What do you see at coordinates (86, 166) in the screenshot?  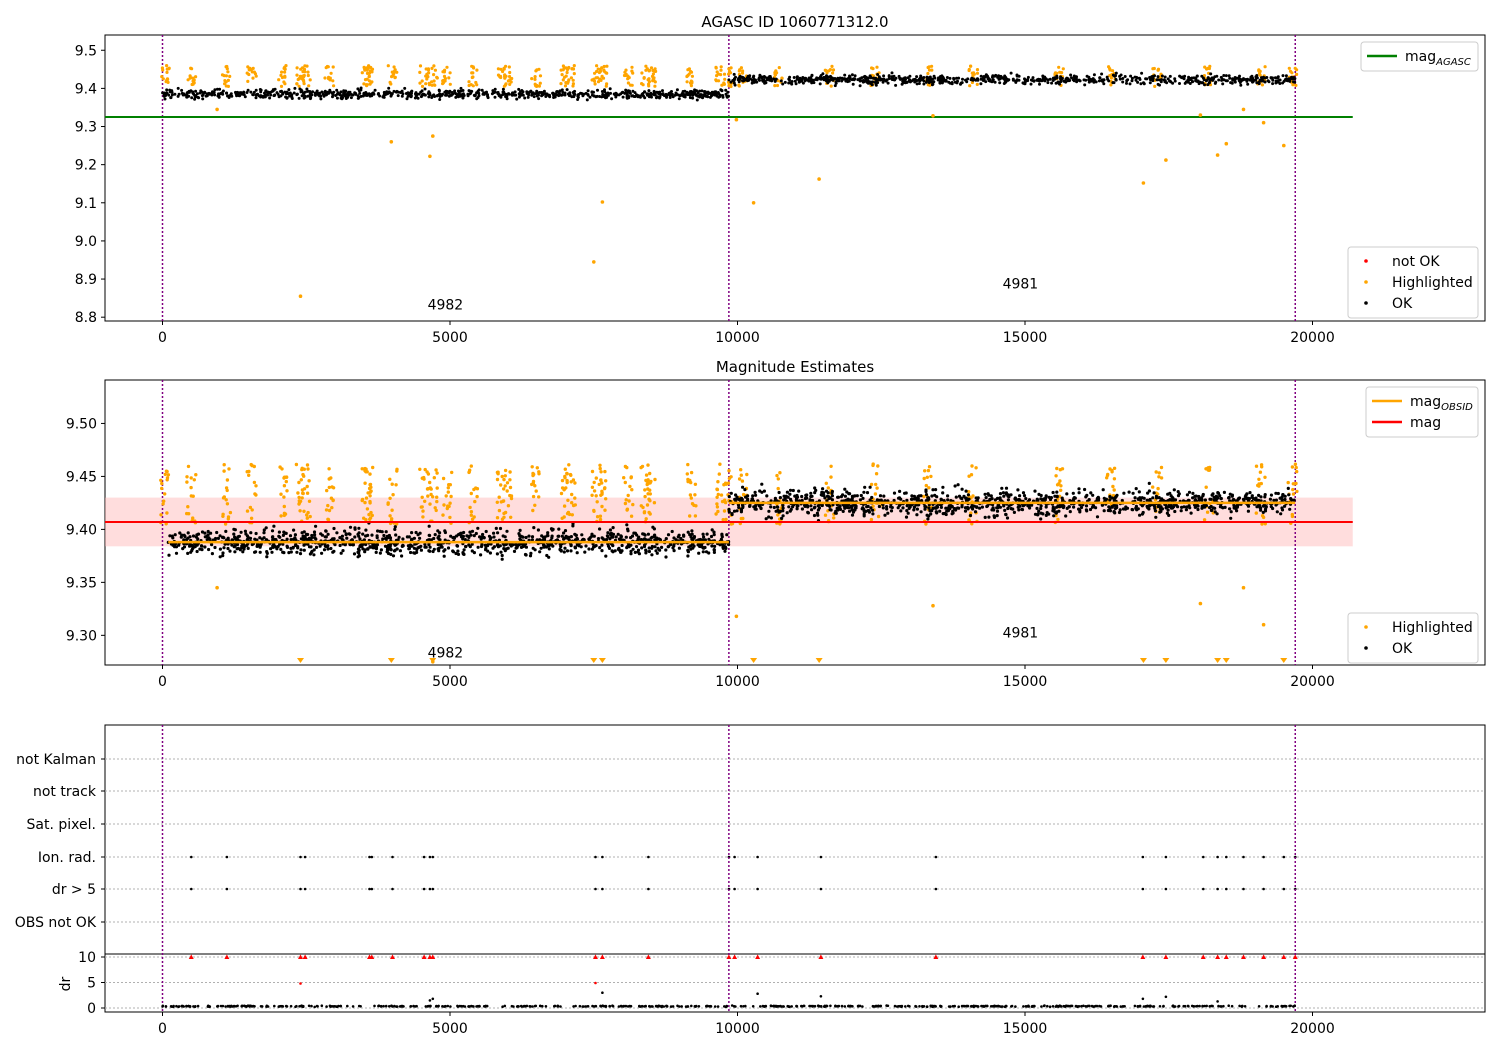 I see `y-tick-label: 9.2` at bounding box center [86, 166].